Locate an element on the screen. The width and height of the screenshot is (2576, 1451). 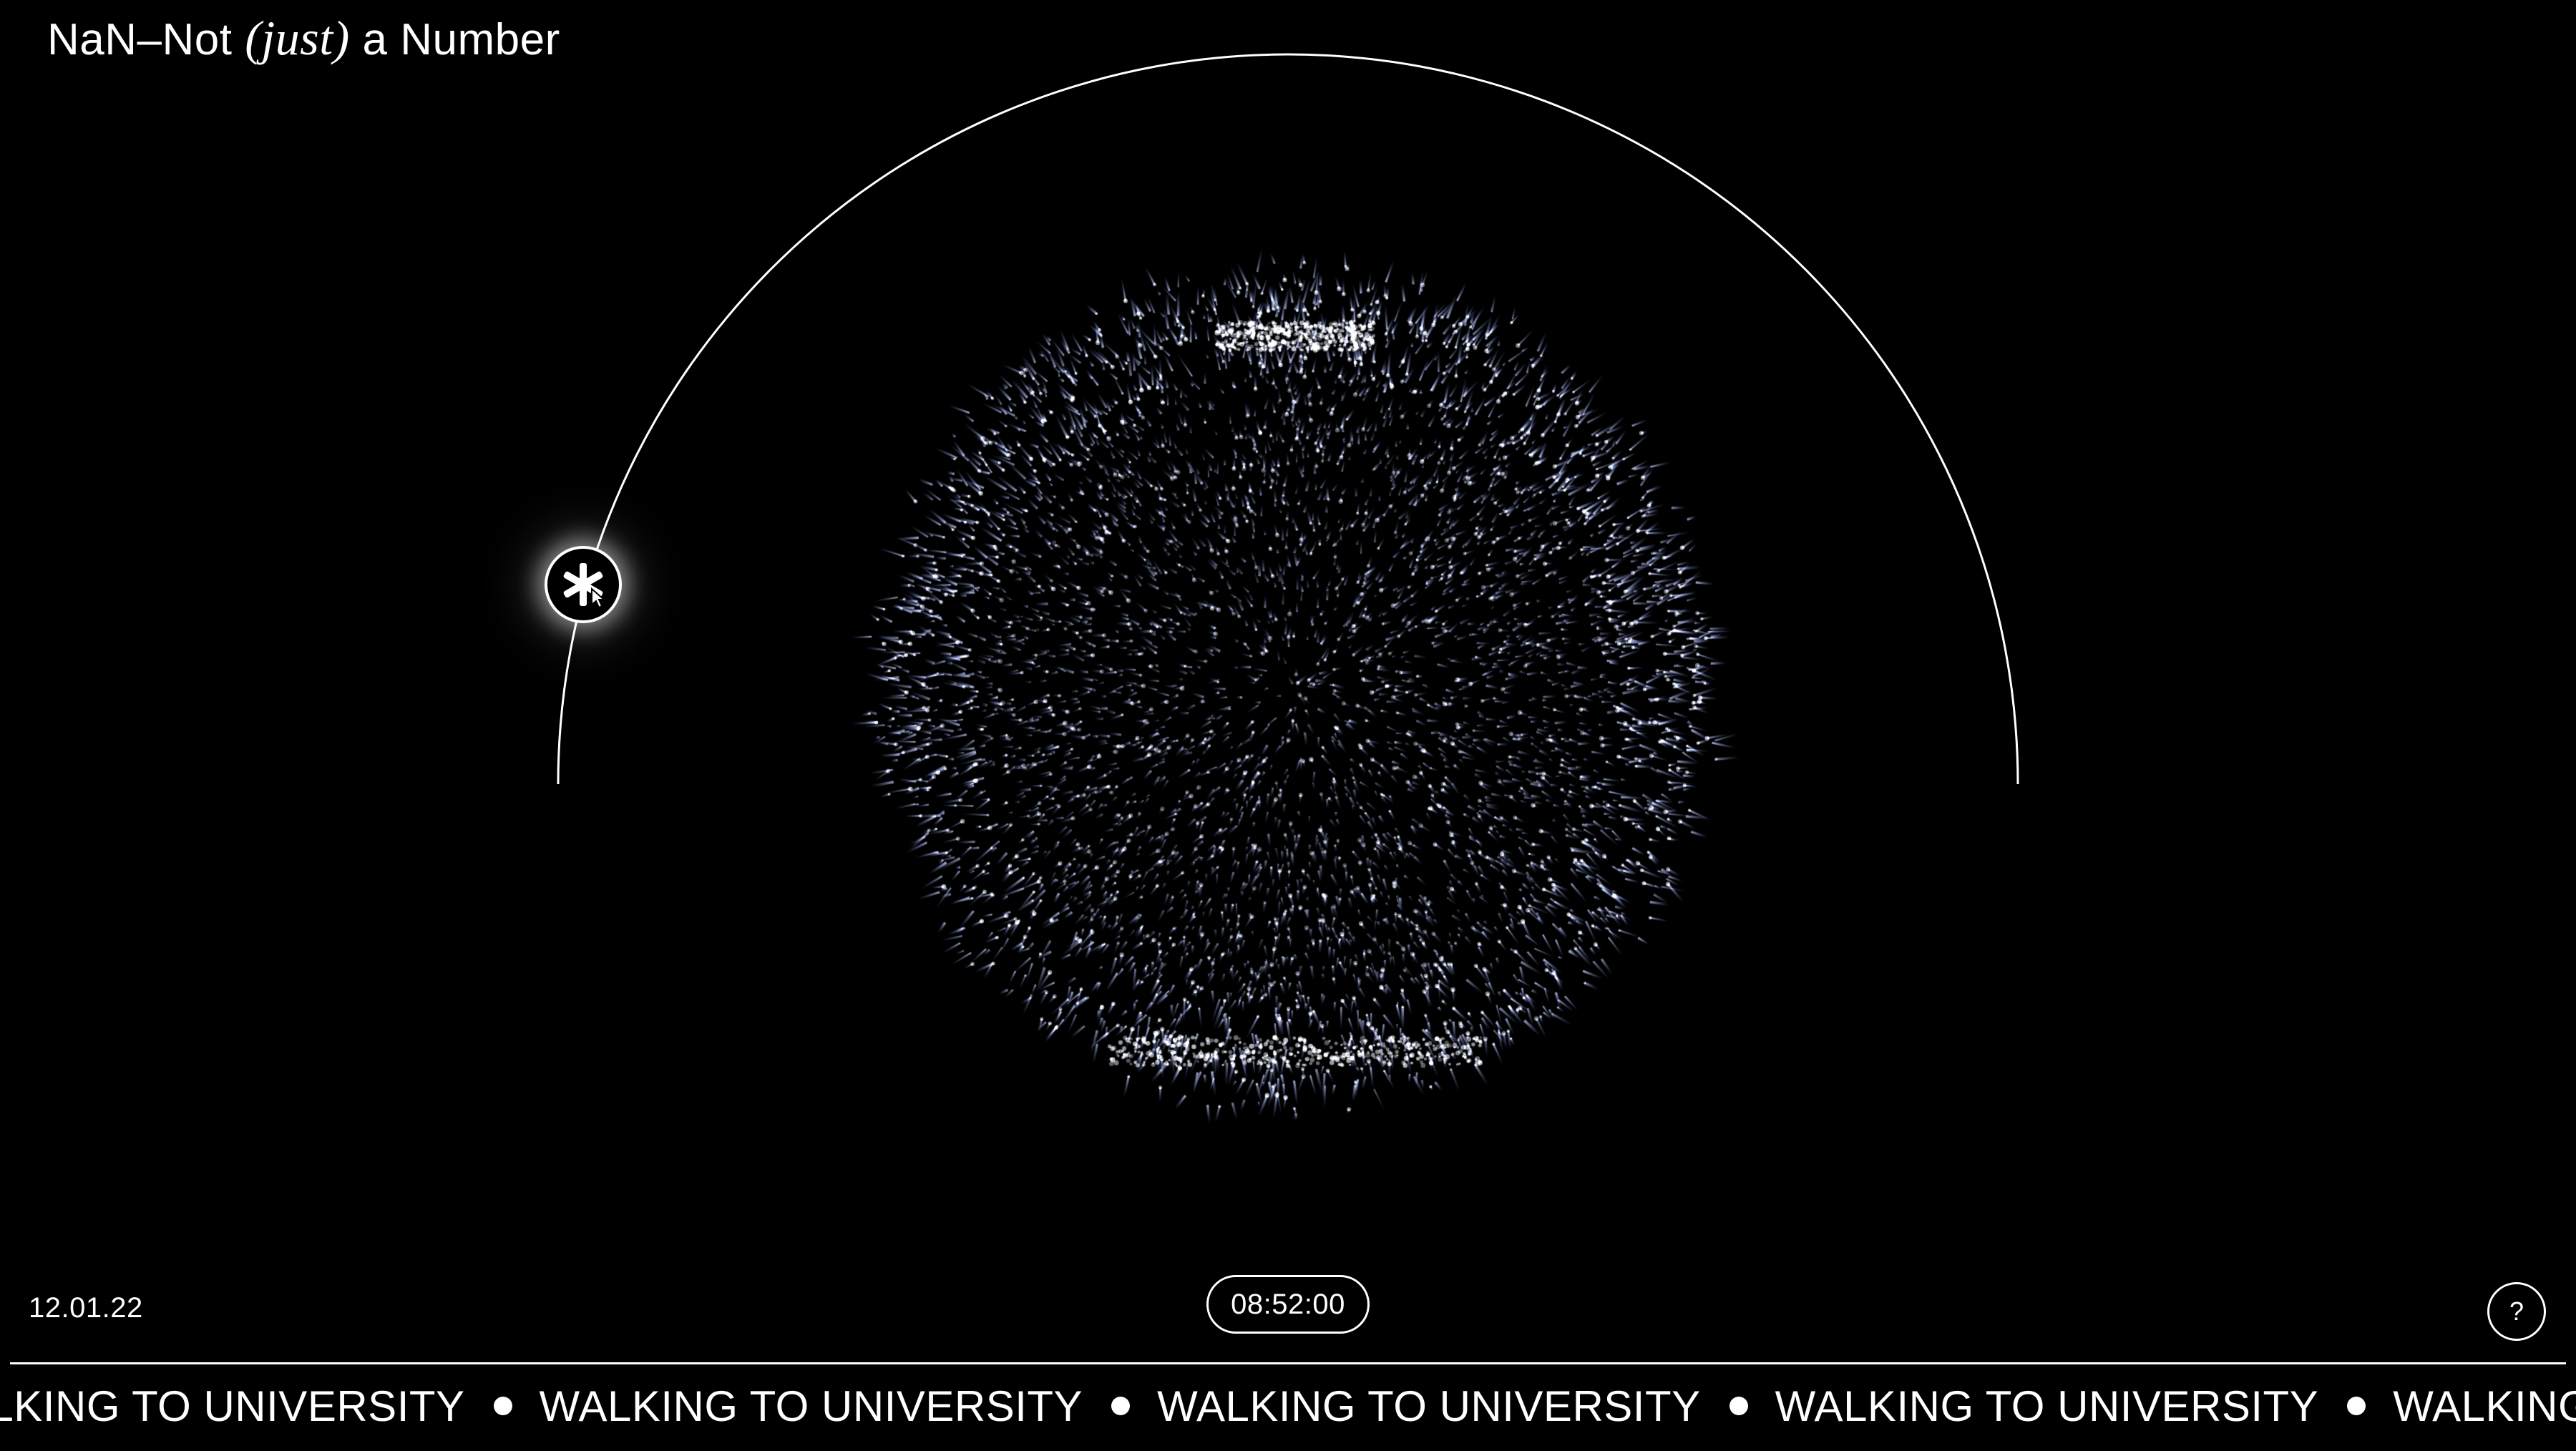
asterisk-icon is located at coordinates (584, 586).